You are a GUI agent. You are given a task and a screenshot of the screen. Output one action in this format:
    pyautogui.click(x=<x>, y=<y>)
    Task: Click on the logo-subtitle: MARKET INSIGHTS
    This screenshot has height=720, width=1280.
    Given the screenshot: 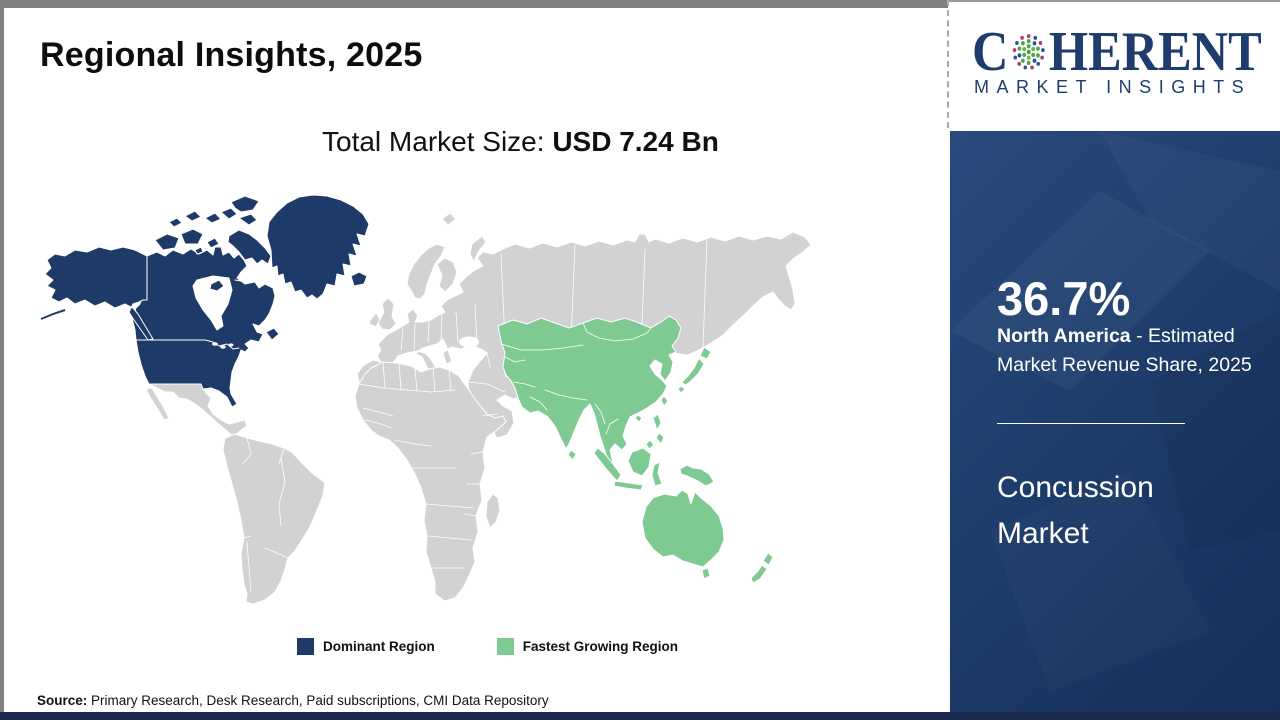 What is the action you would take?
    pyautogui.click(x=1113, y=87)
    